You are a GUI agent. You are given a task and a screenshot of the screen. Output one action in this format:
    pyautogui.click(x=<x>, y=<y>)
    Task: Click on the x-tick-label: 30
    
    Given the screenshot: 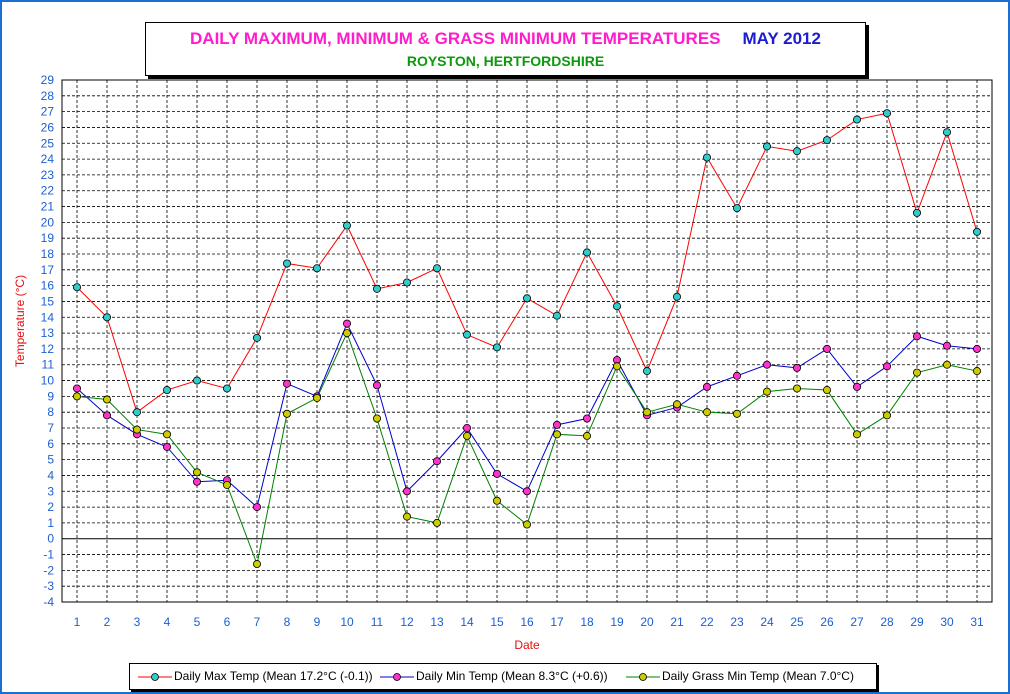 What is the action you would take?
    pyautogui.click(x=947, y=622)
    